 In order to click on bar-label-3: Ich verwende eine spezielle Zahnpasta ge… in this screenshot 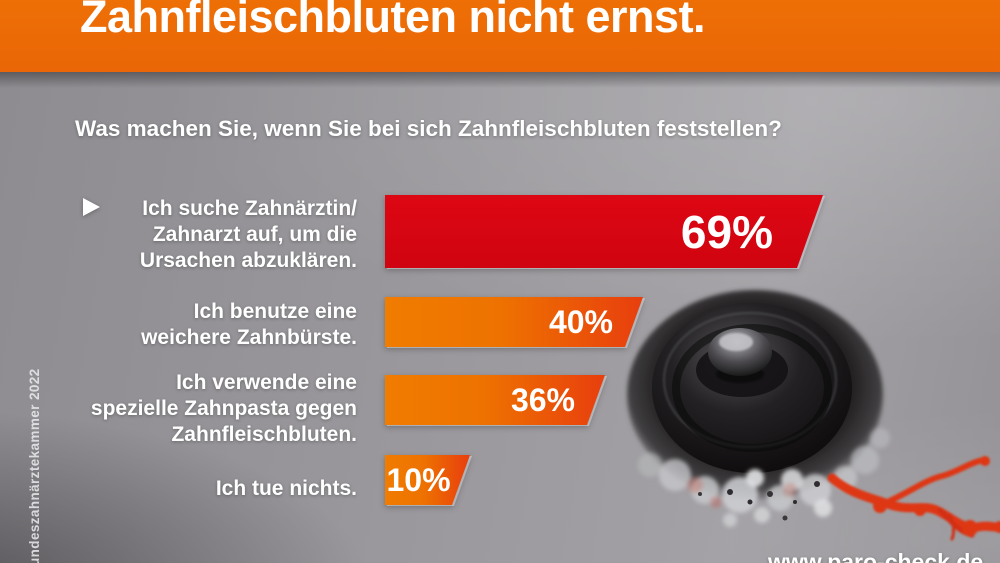, I will do `click(224, 409)`.